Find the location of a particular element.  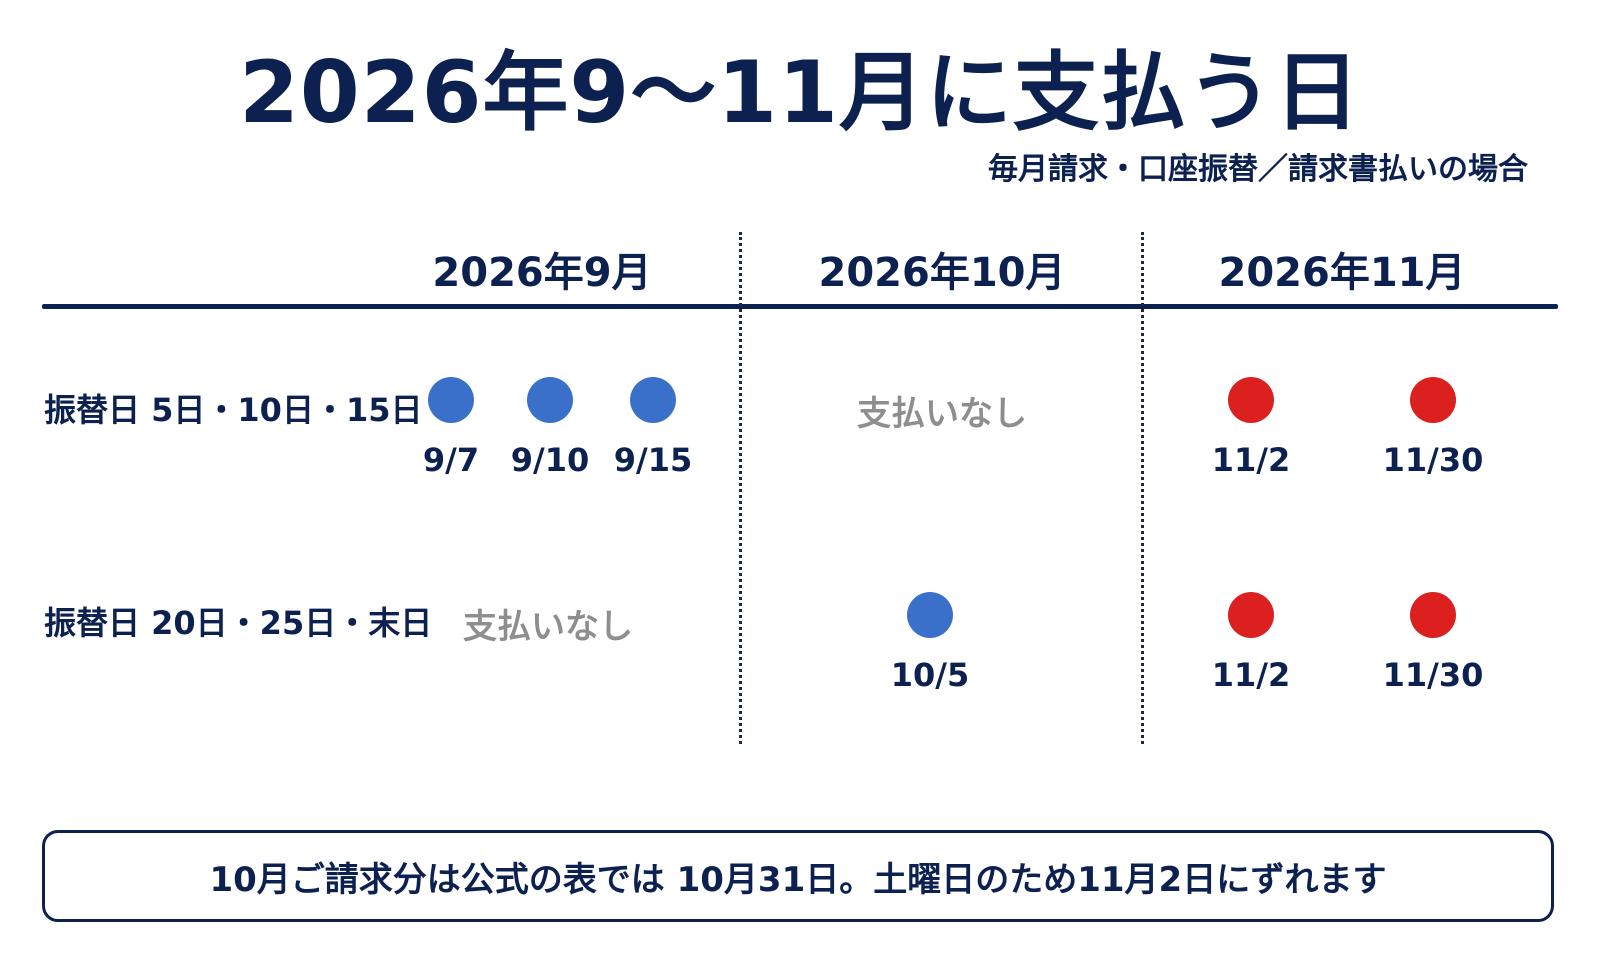

payment-date-label: 9/7 is located at coordinates (451, 460).